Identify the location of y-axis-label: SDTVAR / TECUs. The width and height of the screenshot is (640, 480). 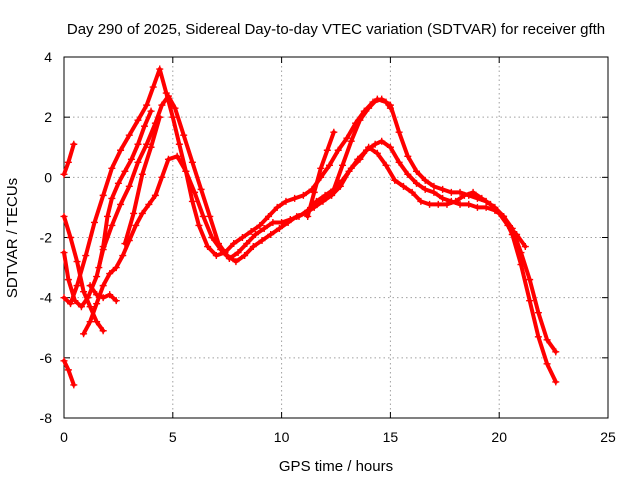
(12, 238).